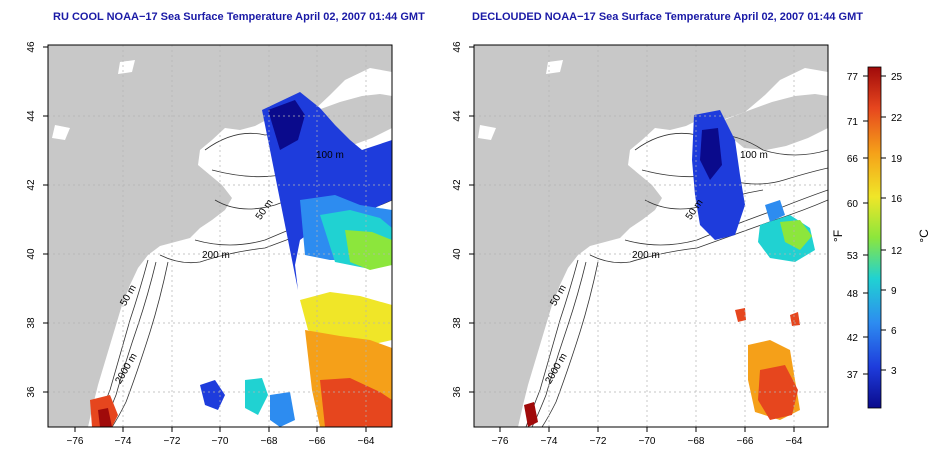 This screenshot has width=950, height=475. I want to click on celsius-tick: 19, so click(897, 159).